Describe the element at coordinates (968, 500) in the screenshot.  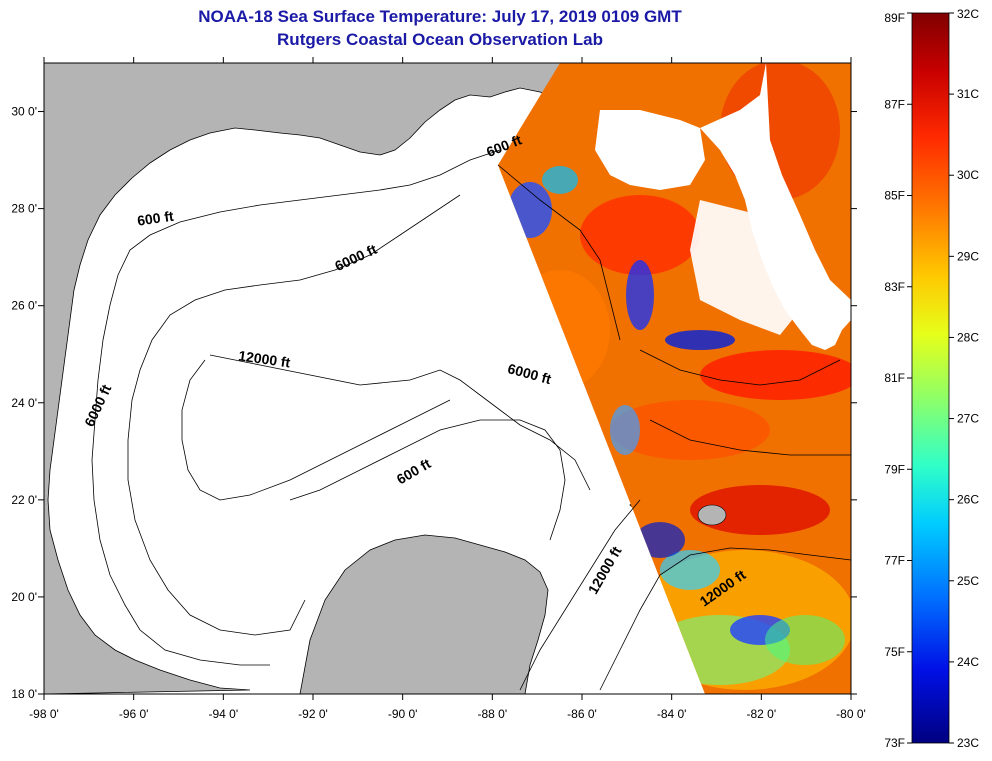
I see `colorbar-c-label: 26C` at that location.